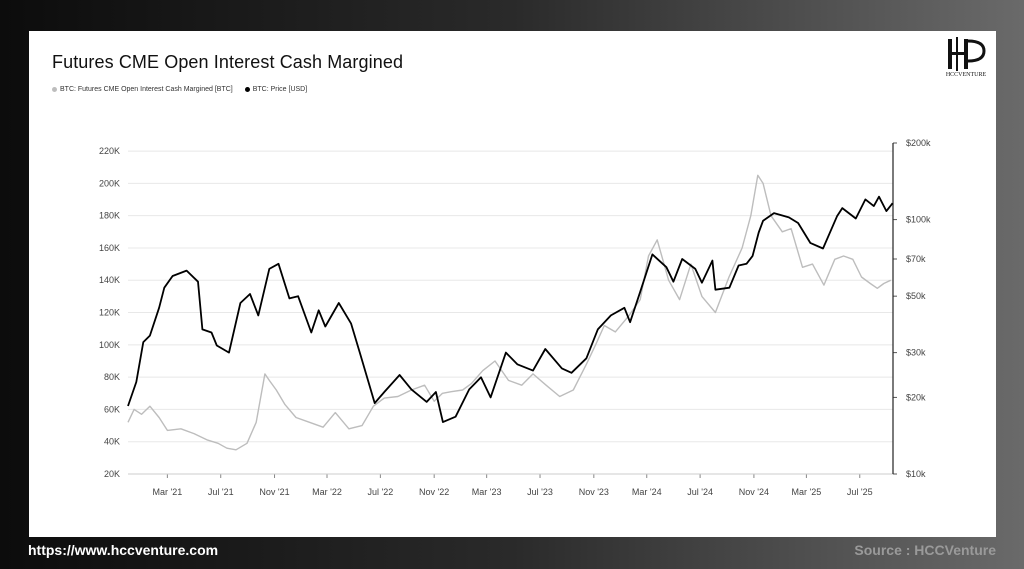  I want to click on x-tick-12: Mar '25, so click(807, 492).